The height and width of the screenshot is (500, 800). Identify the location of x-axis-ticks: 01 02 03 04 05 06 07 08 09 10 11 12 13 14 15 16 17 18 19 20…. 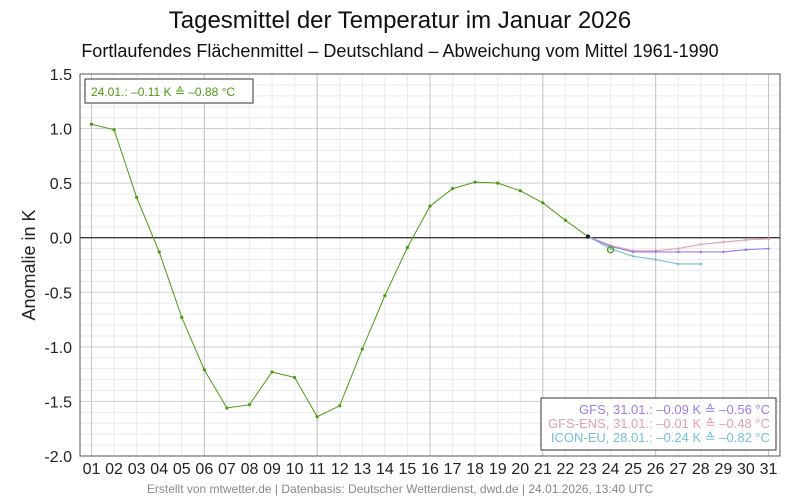
(430, 469).